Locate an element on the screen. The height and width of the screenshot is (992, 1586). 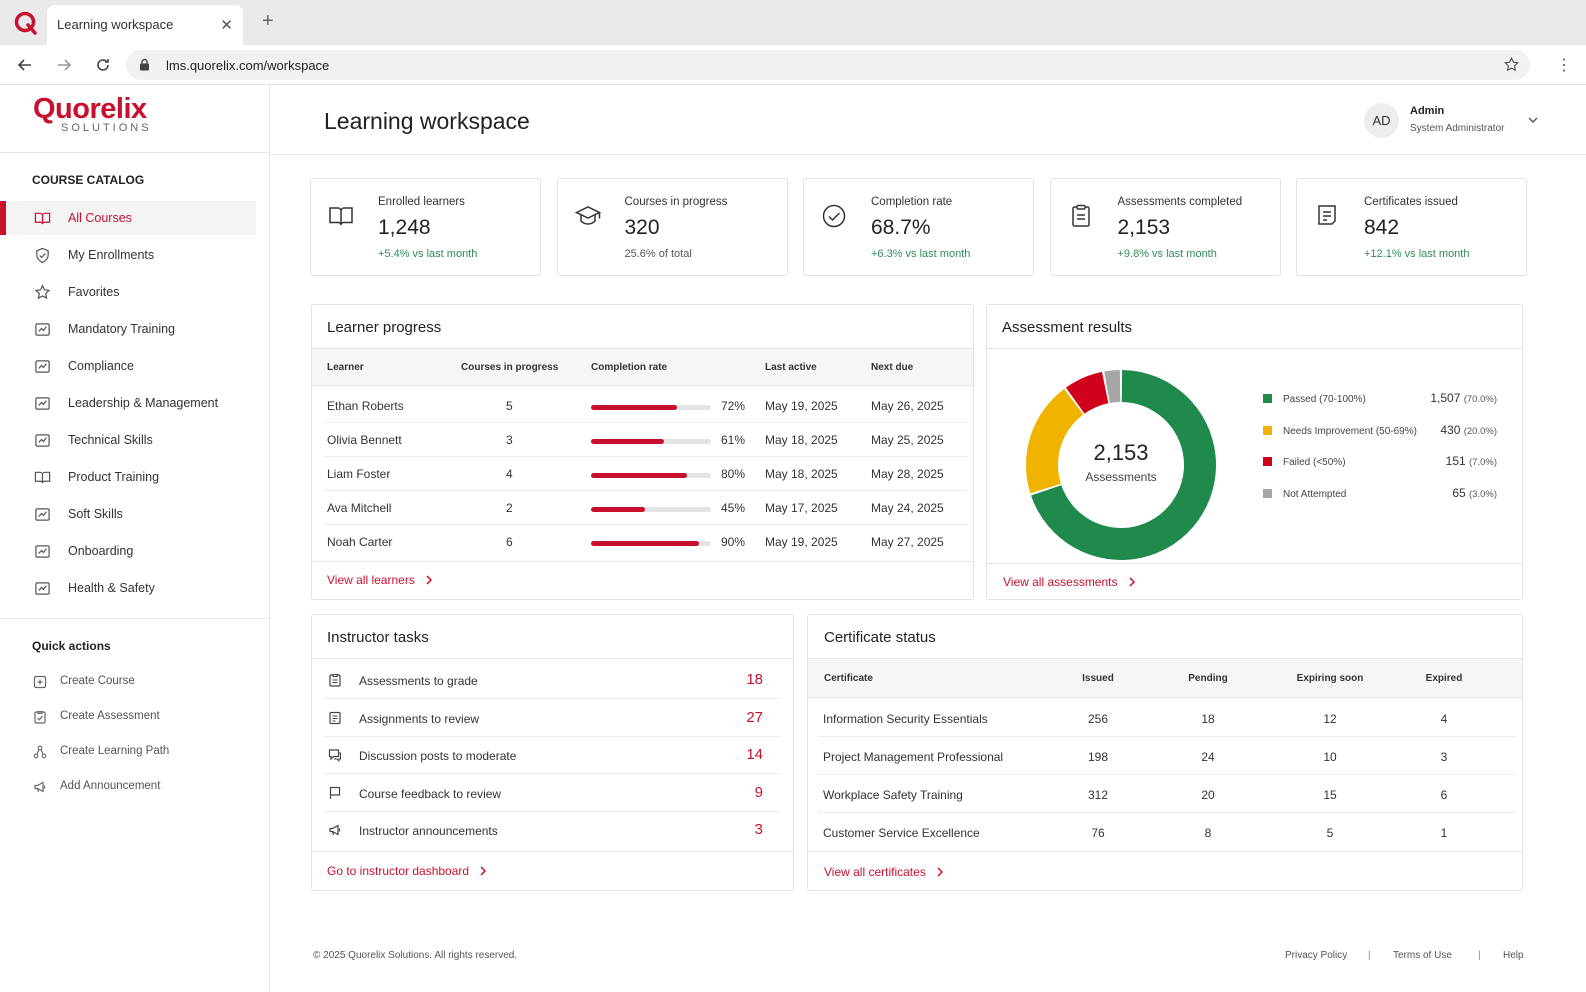
donut-slice-passed is located at coordinates (1124, 465).